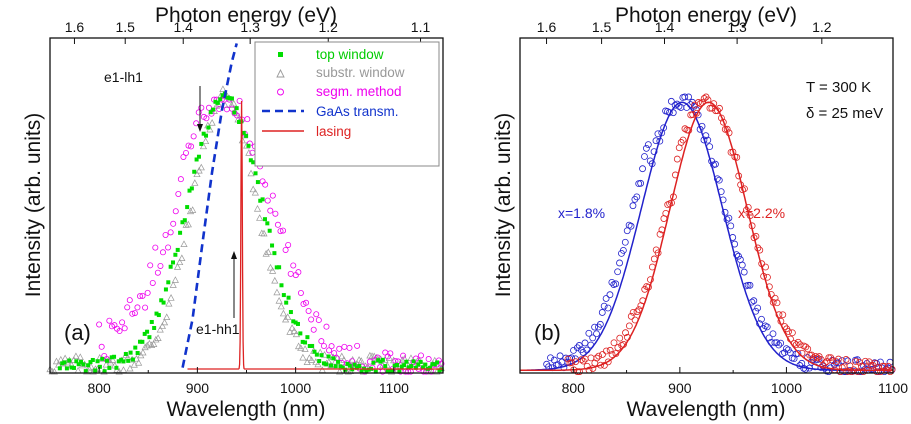  Describe the element at coordinates (246, 381) in the screenshot. I see `panel-a-x-ticks: 800 900 1000 1100` at that location.